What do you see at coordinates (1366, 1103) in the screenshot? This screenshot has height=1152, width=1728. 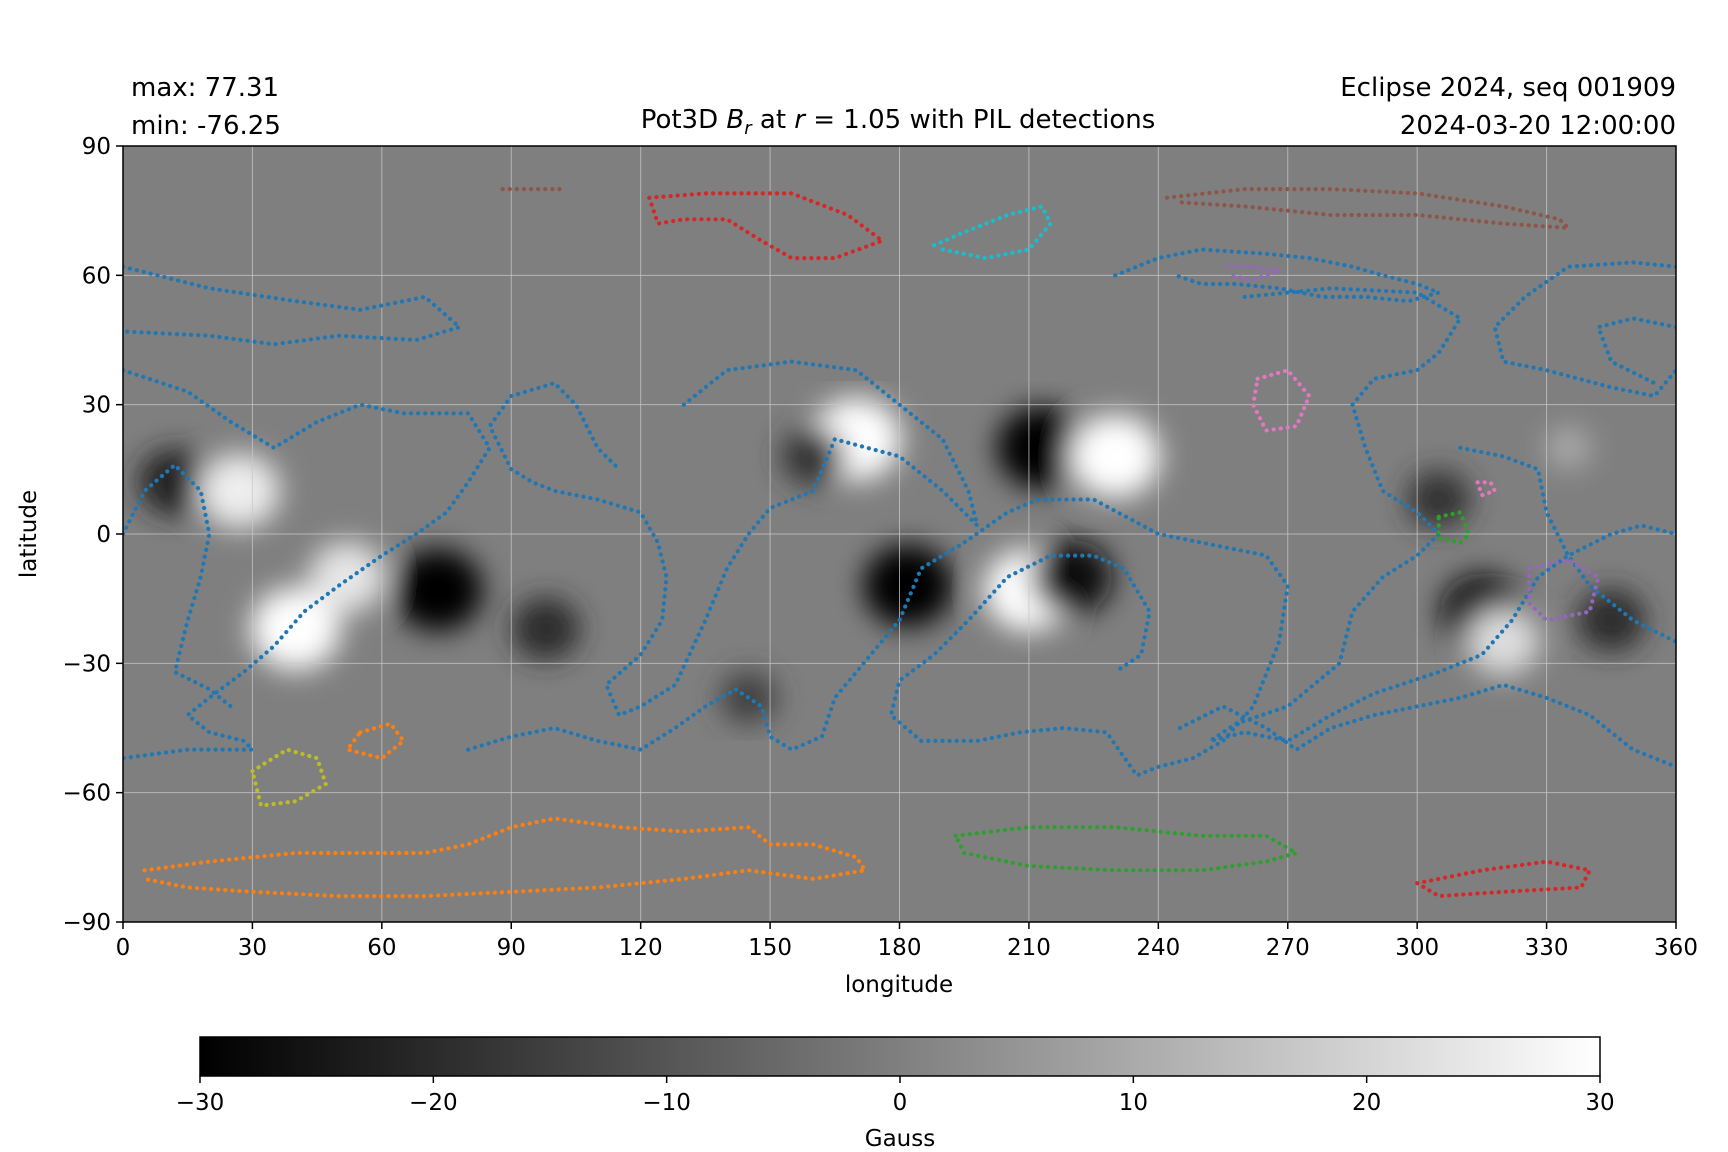 I see `cbar-tick-label-5: 20` at bounding box center [1366, 1103].